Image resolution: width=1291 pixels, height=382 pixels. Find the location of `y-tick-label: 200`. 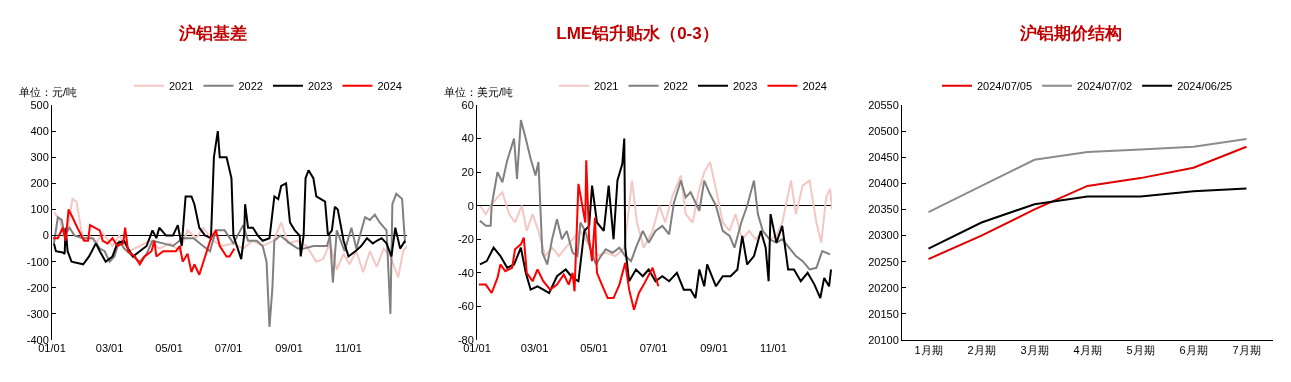

y-tick-label: 200 is located at coordinates (39, 183).